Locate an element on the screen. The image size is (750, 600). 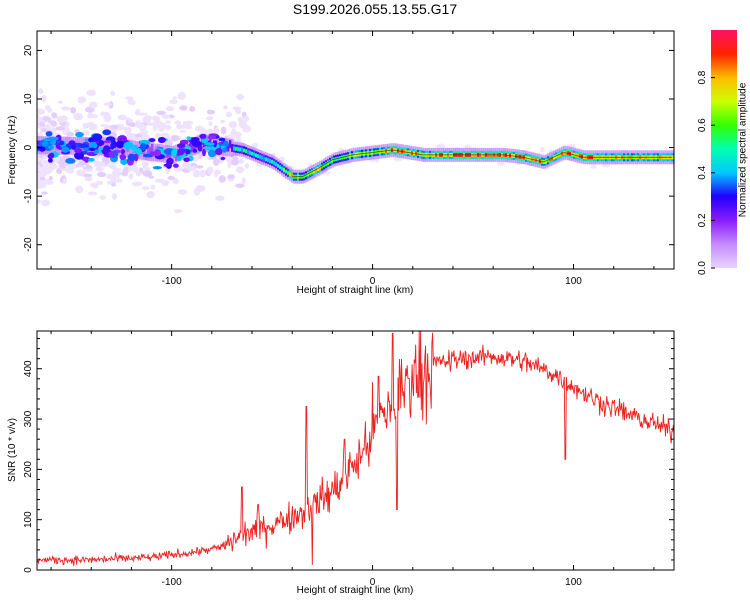
colorbar-tick-label: 0.2 is located at coordinates (702, 220).